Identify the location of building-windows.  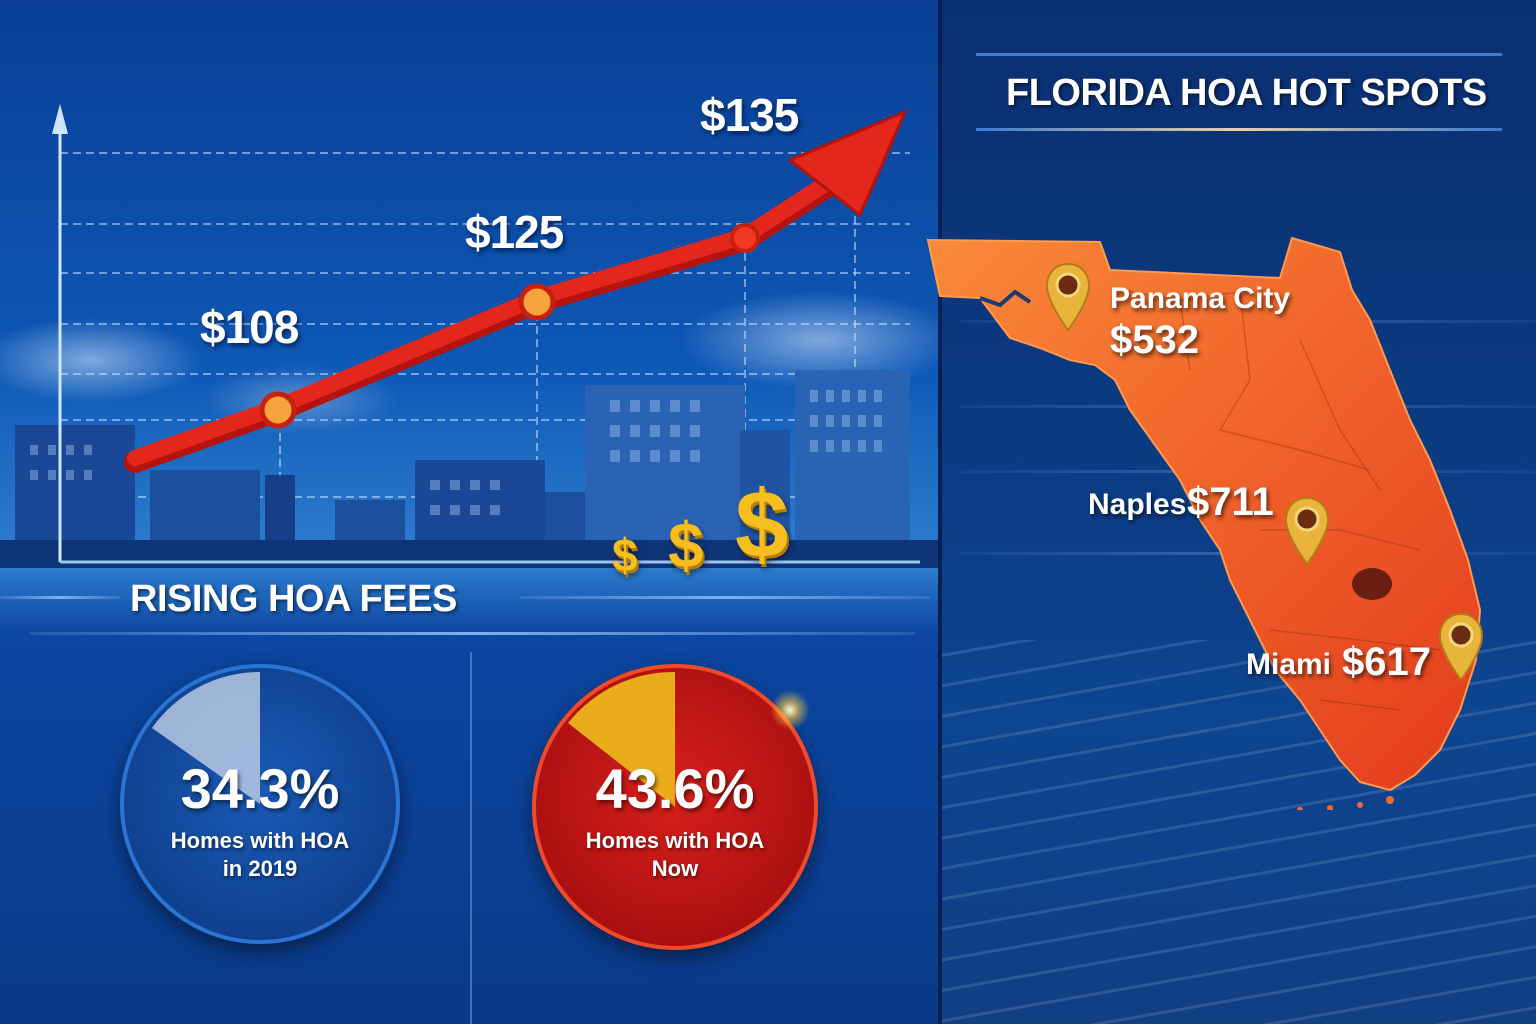
(456, 452).